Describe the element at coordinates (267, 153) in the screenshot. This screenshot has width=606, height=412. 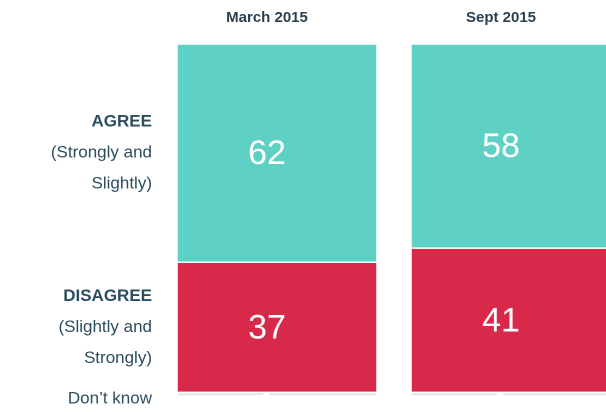
I see `value-label: 62` at that location.